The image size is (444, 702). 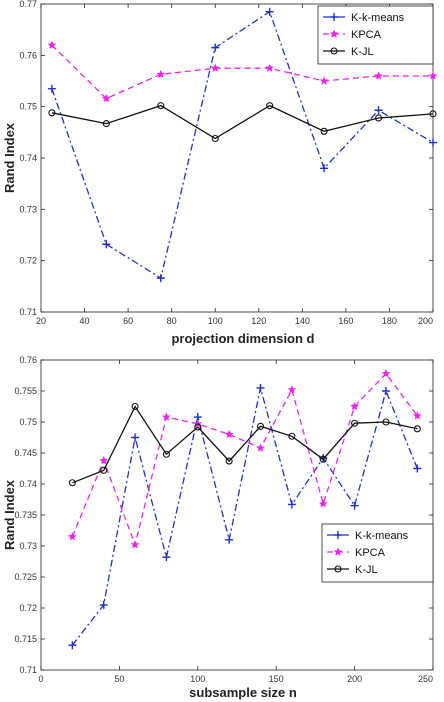 I want to click on x-tick-label: 60, so click(x=128, y=321).